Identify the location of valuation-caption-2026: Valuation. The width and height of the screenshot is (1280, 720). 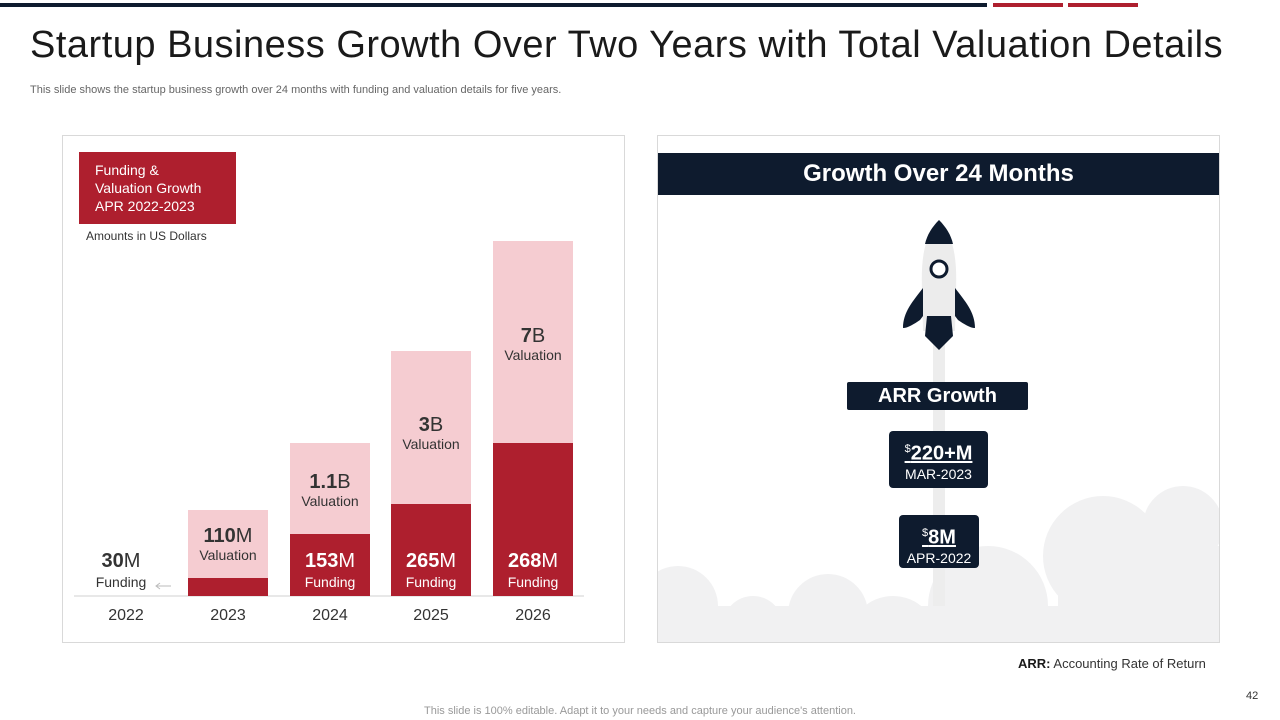
(532, 355).